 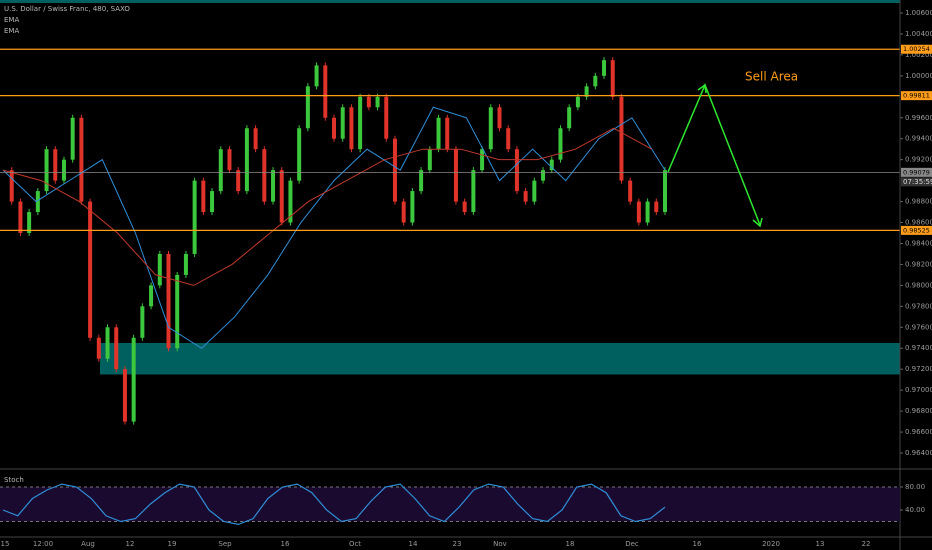 I want to click on countdown: 07:35:59, so click(x=917, y=182).